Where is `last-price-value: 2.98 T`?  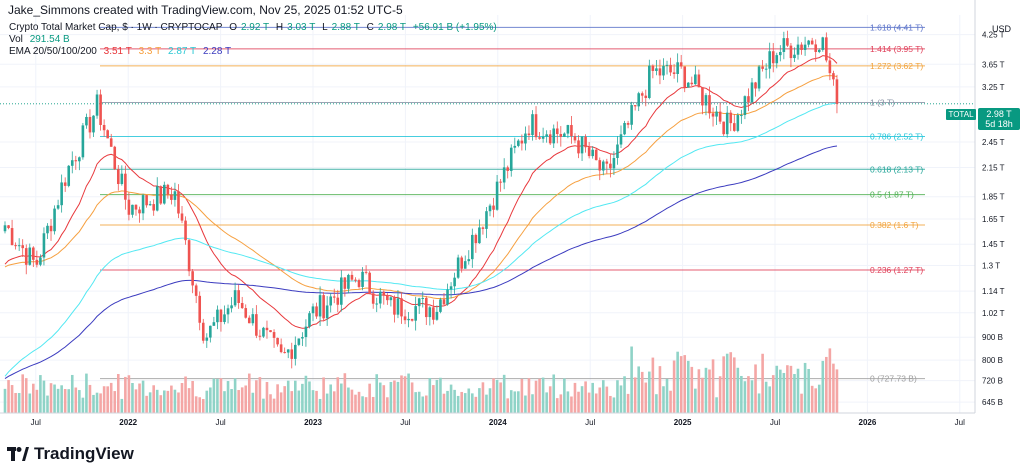
last-price-value: 2.98 T is located at coordinates (999, 114).